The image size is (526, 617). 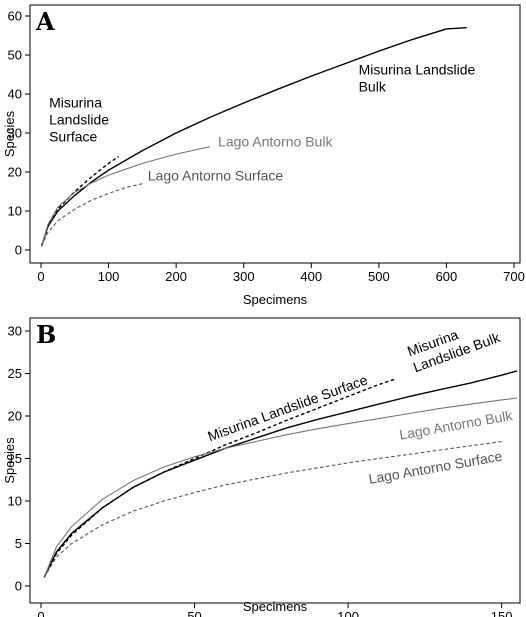 What do you see at coordinates (244, 276) in the screenshot?
I see `x-tick-label: 300` at bounding box center [244, 276].